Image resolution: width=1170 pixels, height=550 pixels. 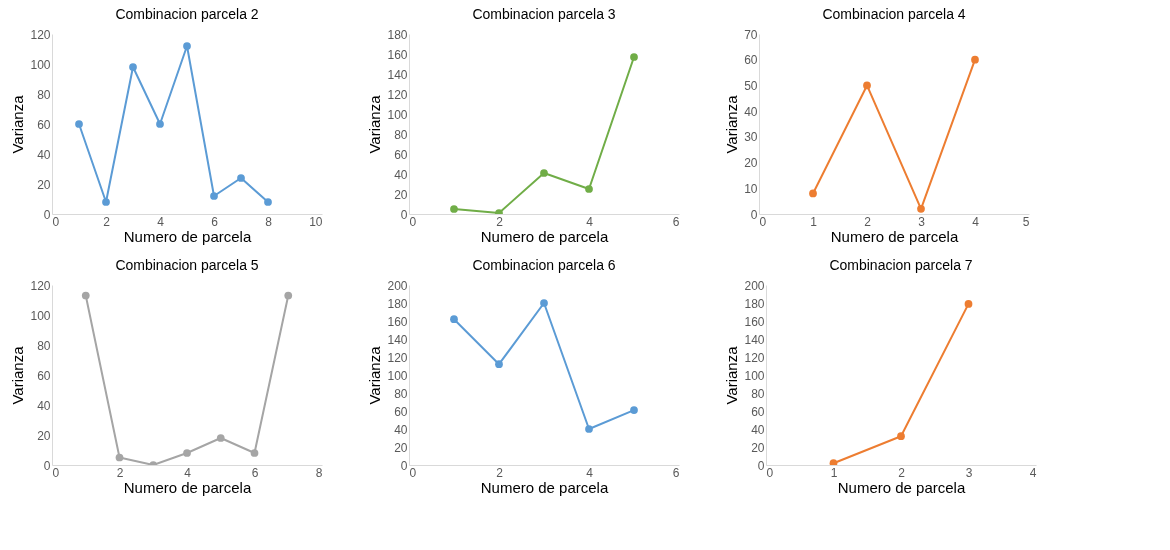 I want to click on x-tick-label: 5, so click(x=1026, y=221).